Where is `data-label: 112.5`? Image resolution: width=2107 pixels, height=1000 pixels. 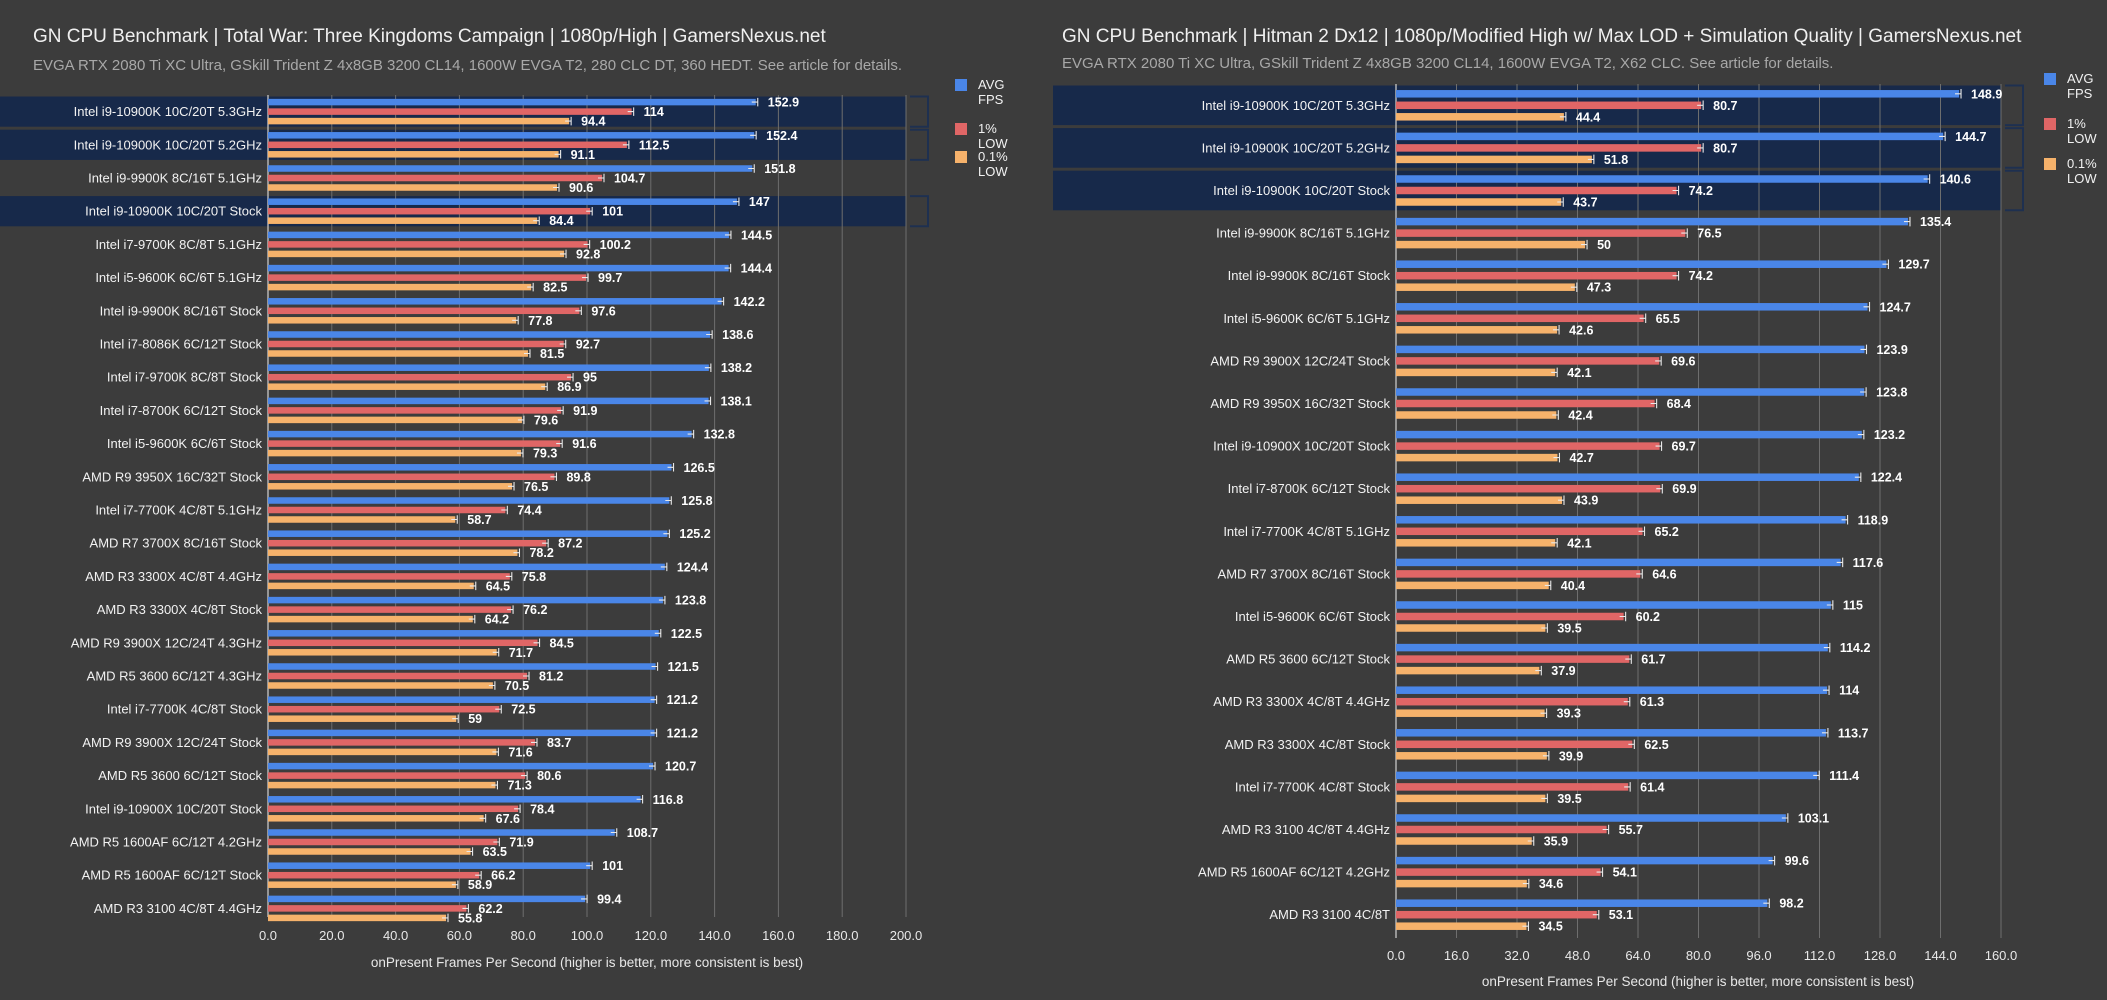 data-label: 112.5 is located at coordinates (654, 145).